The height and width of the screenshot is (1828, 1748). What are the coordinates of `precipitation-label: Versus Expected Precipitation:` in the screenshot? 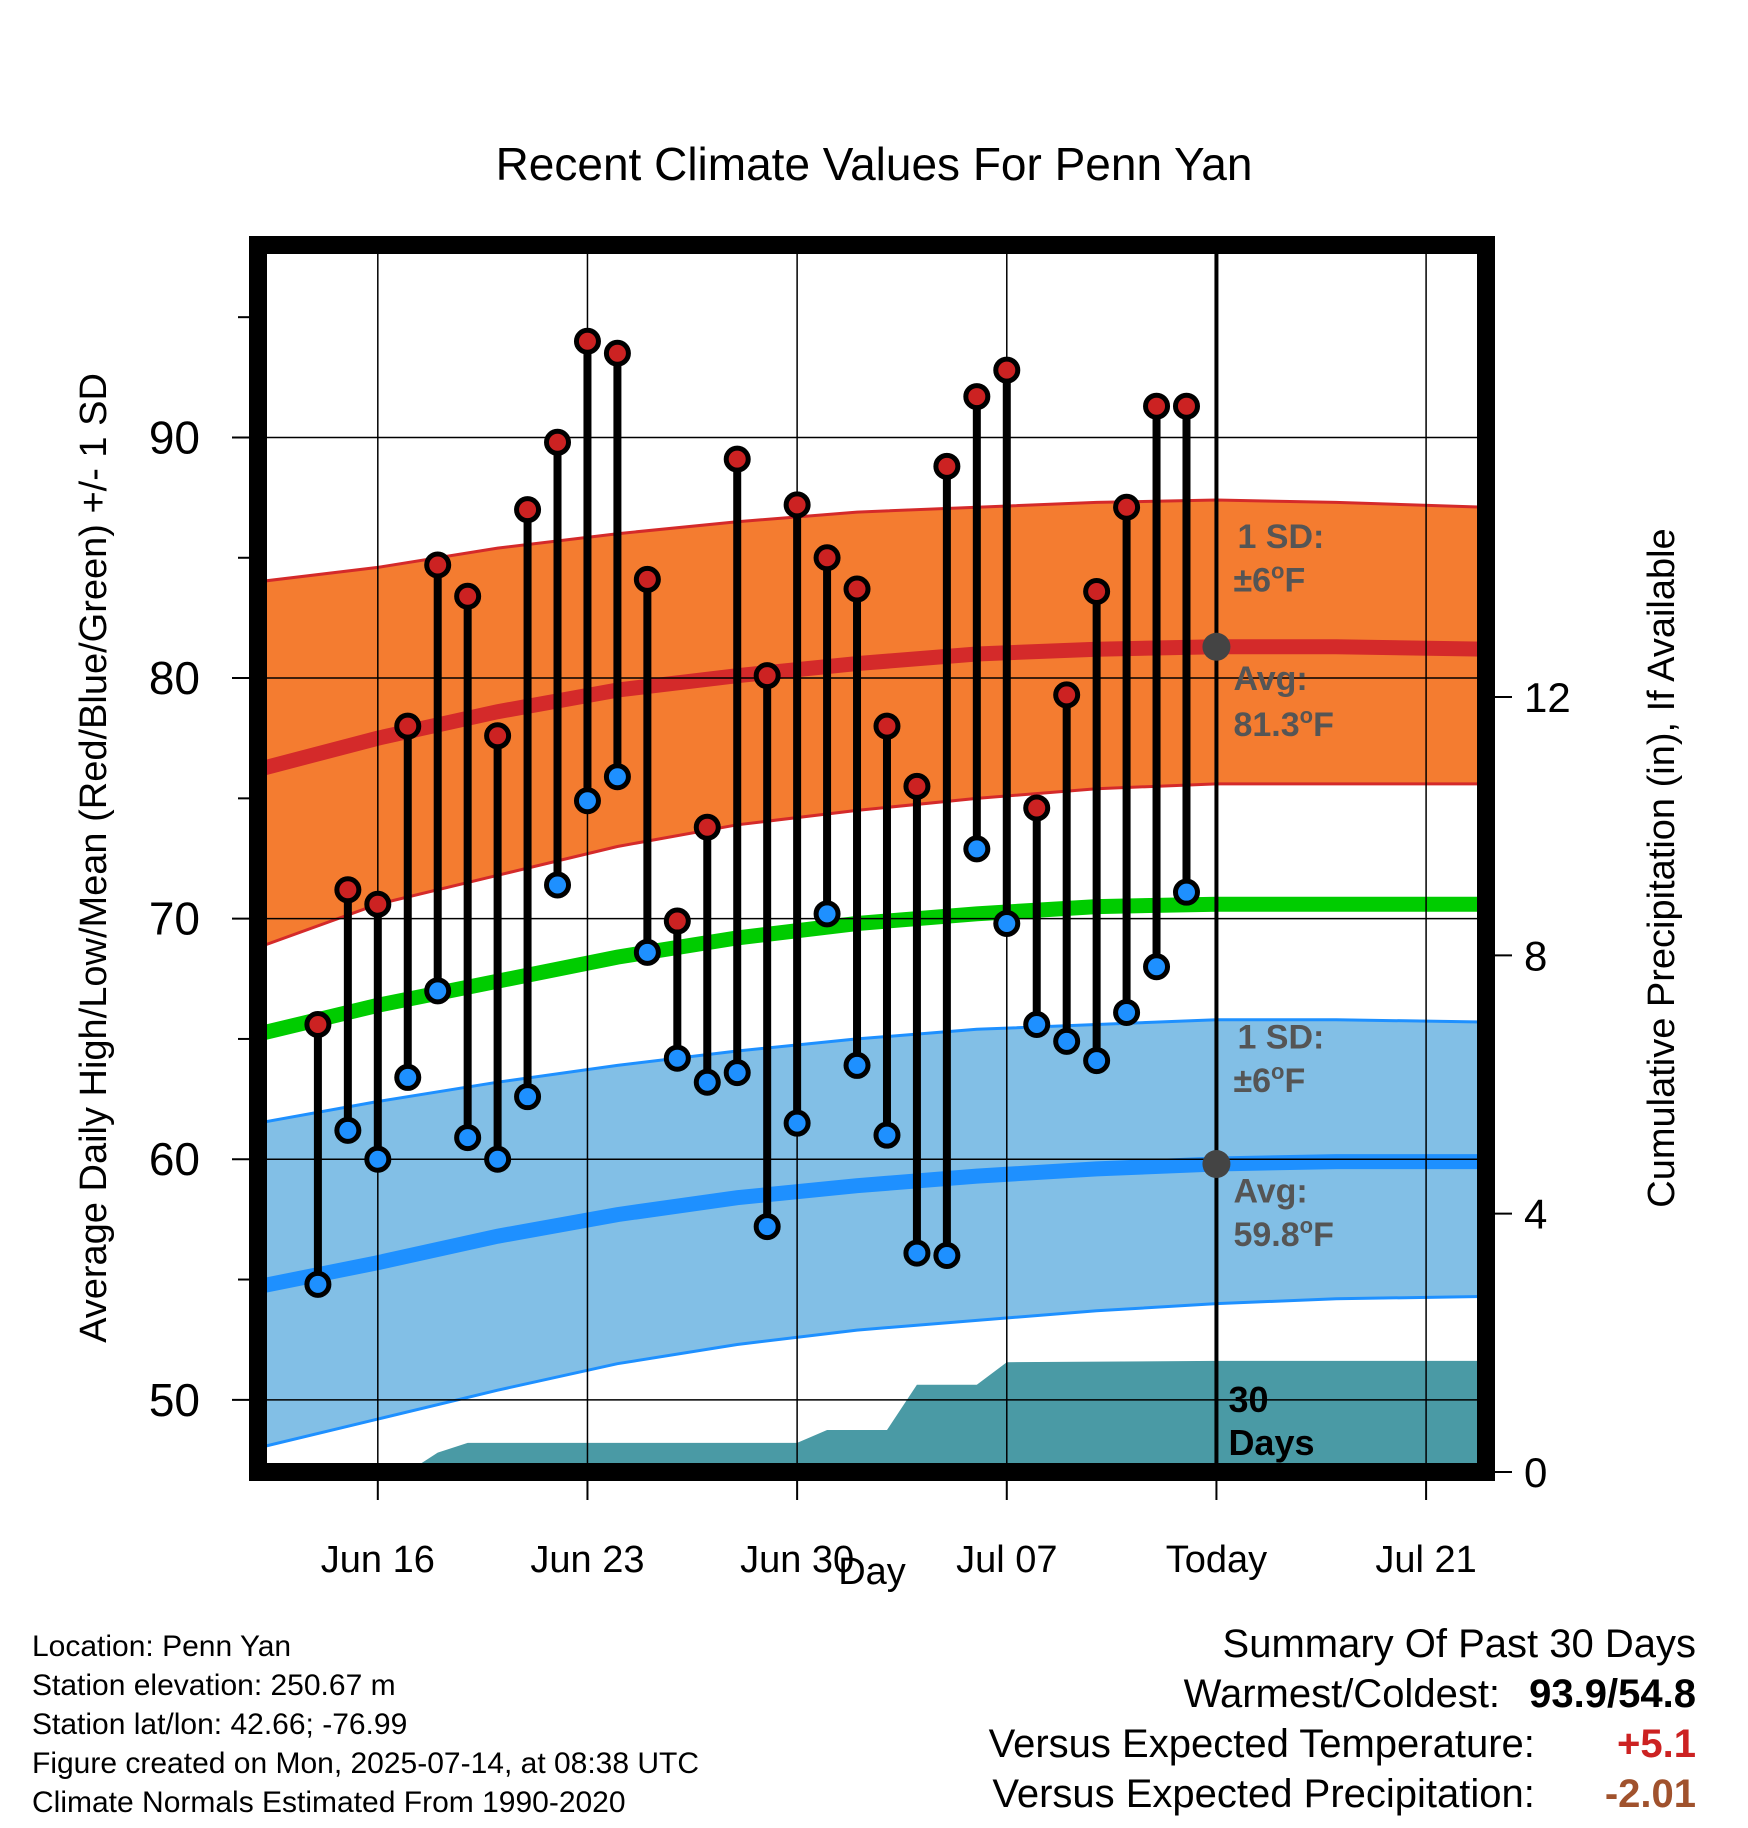 It's located at (1263, 1794).